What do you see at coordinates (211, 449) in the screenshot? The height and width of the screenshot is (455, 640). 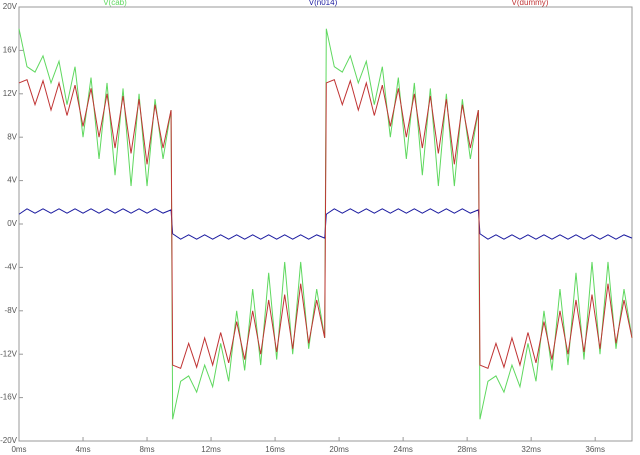 I see `x-tick-label: 12ms` at bounding box center [211, 449].